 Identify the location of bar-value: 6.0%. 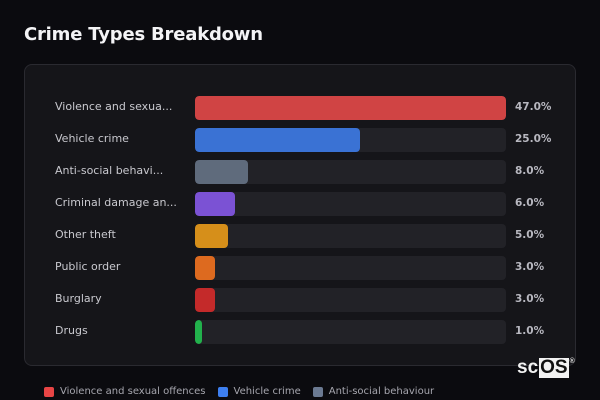
(530, 203).